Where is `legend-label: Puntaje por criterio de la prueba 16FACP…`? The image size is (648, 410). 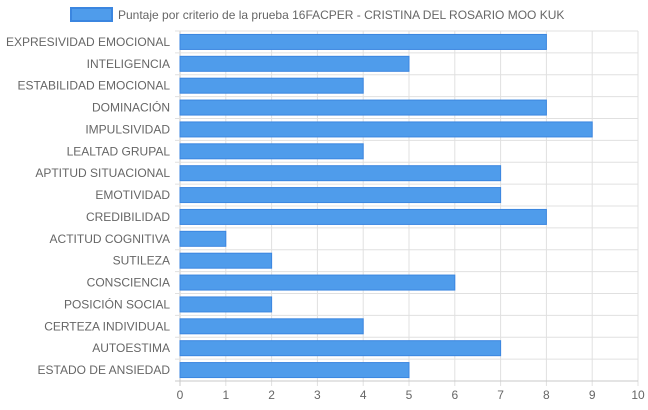 legend-label: Puntaje por criterio de la prueba 16FACP… is located at coordinates (341, 15).